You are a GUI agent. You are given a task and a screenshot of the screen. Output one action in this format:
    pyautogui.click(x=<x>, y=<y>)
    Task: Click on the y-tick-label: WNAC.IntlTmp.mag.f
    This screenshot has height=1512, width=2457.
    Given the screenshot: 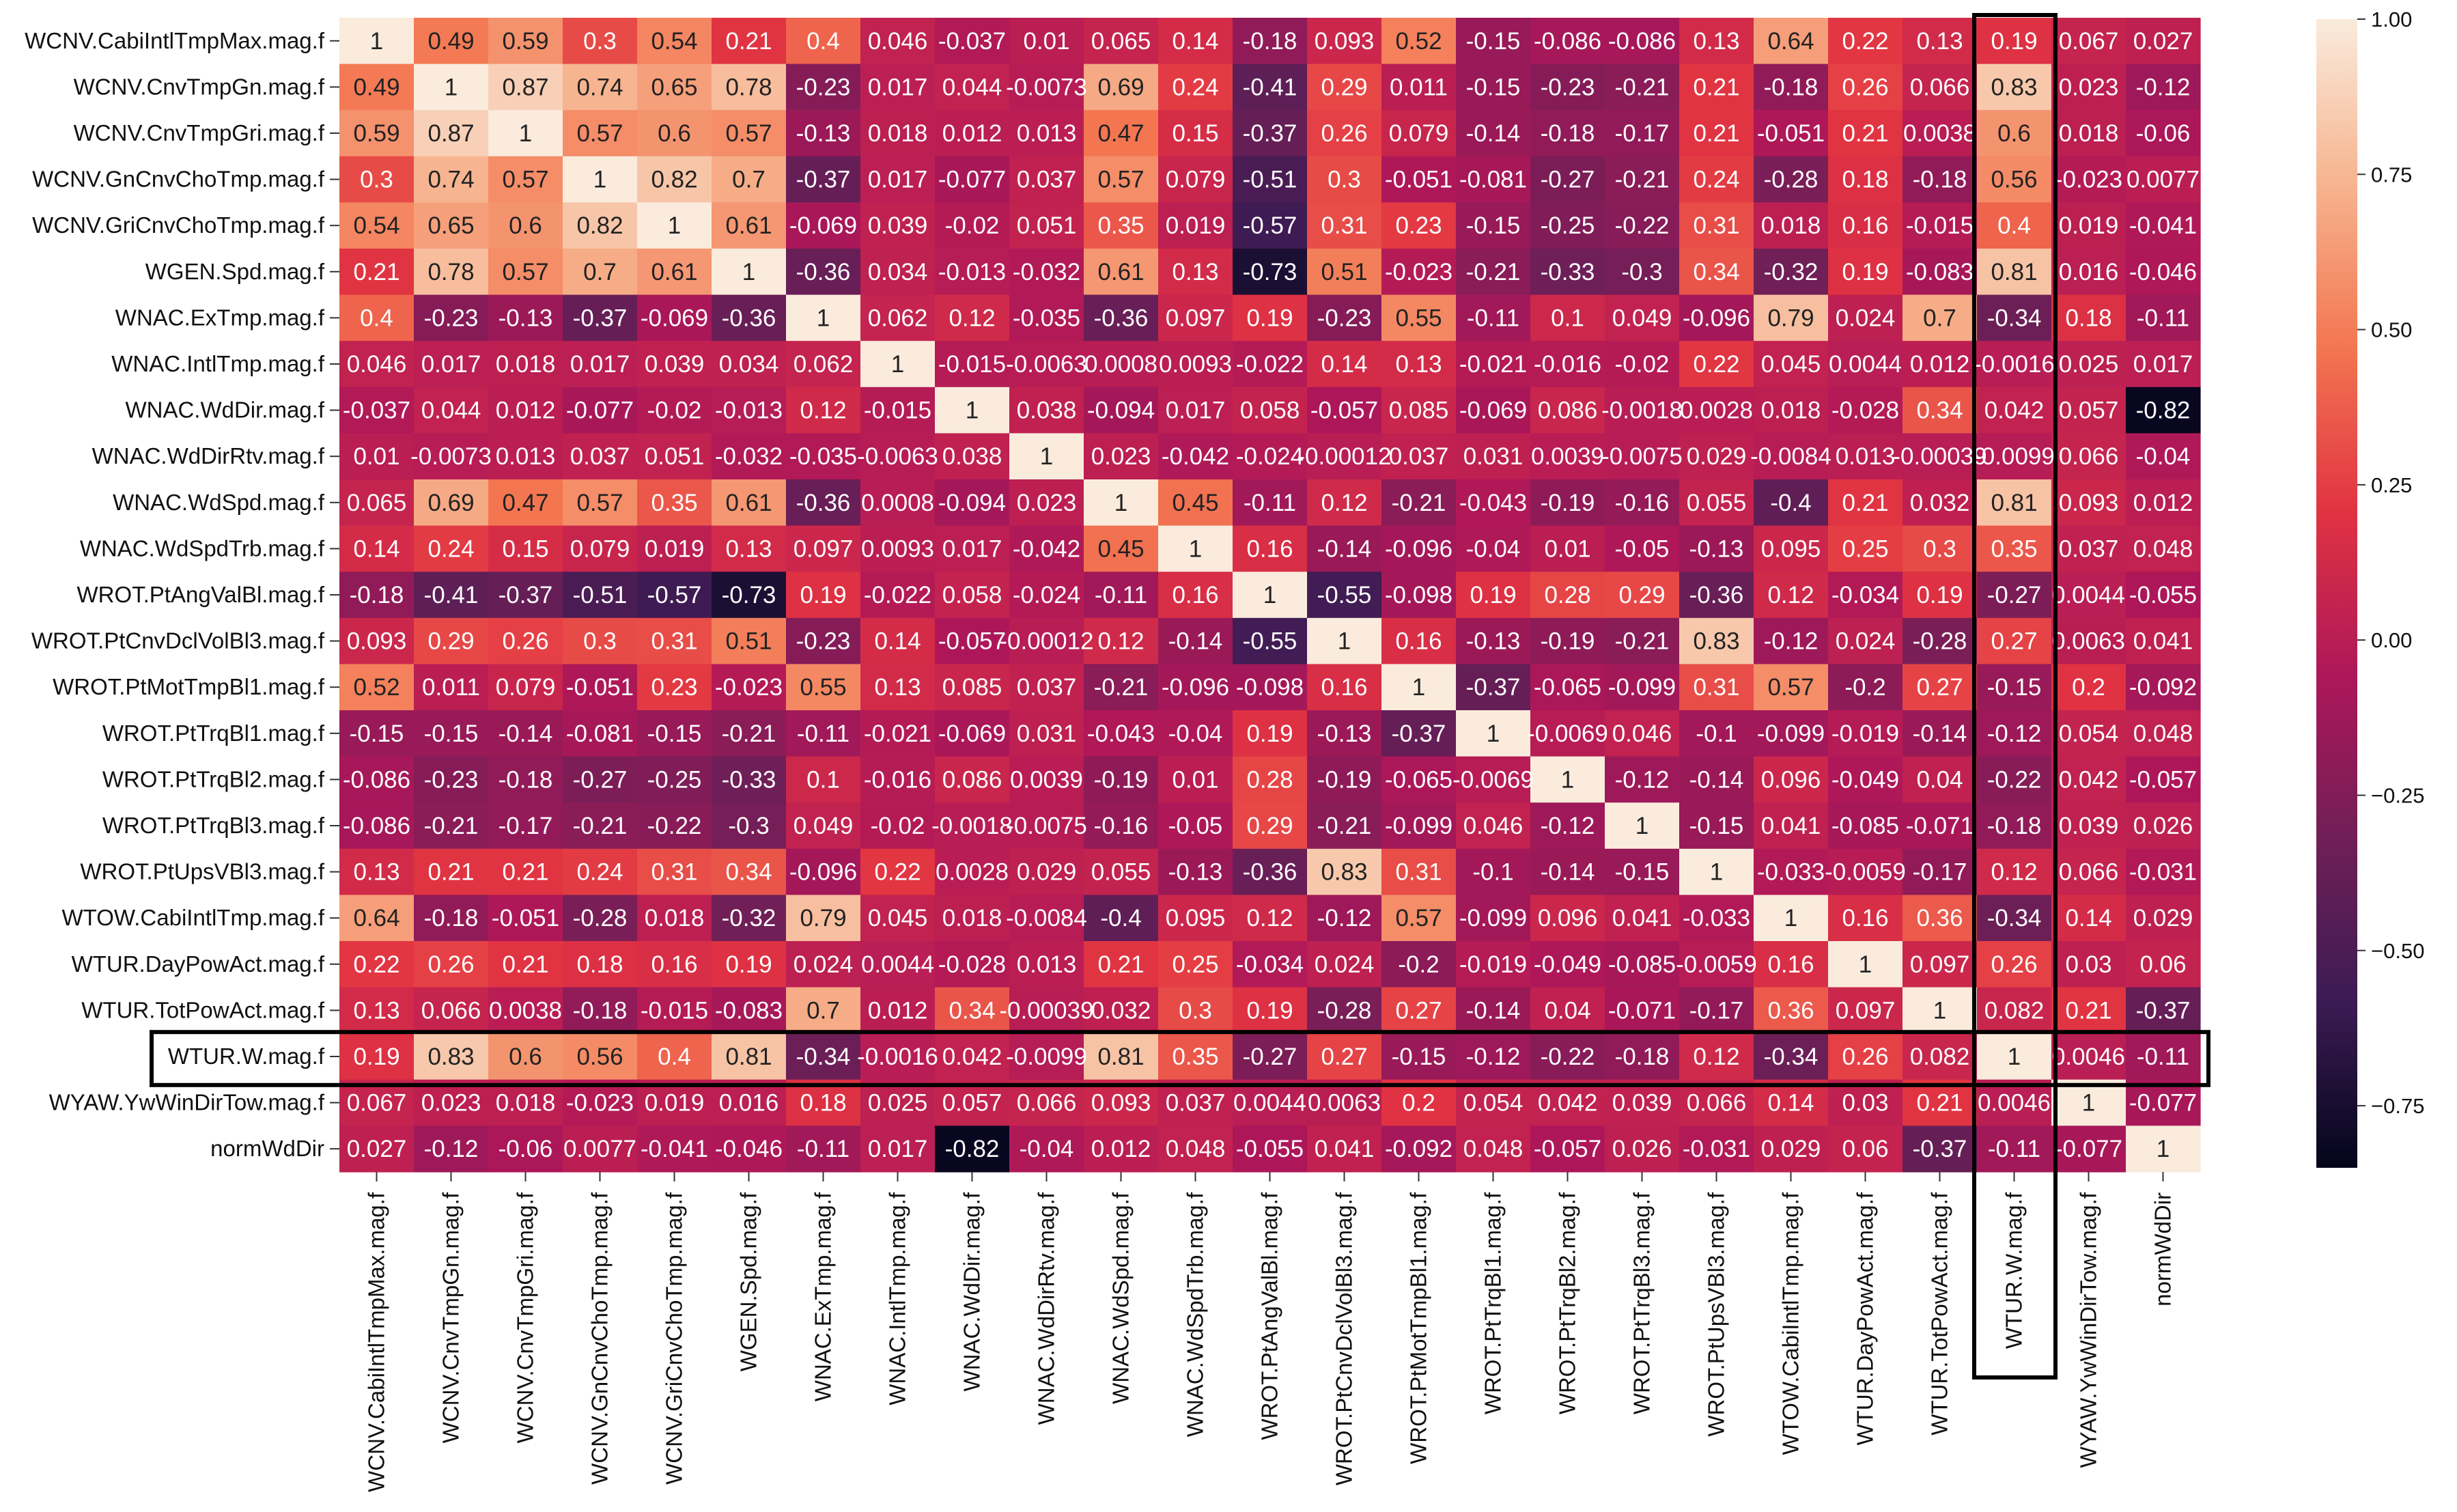 What is the action you would take?
    pyautogui.click(x=218, y=363)
    